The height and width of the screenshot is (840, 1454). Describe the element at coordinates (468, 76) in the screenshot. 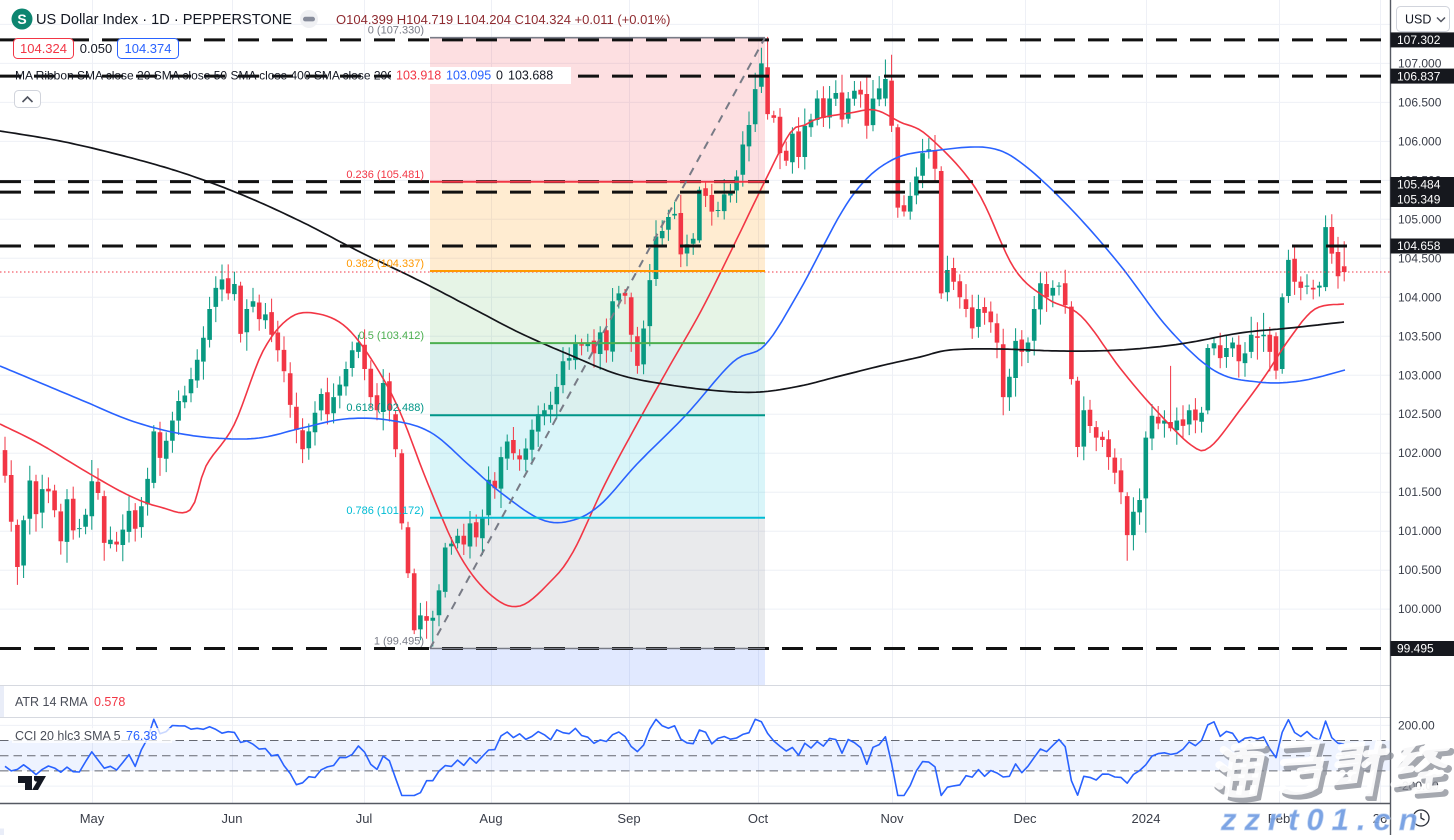

I see `svg-text: 103.095` at that location.